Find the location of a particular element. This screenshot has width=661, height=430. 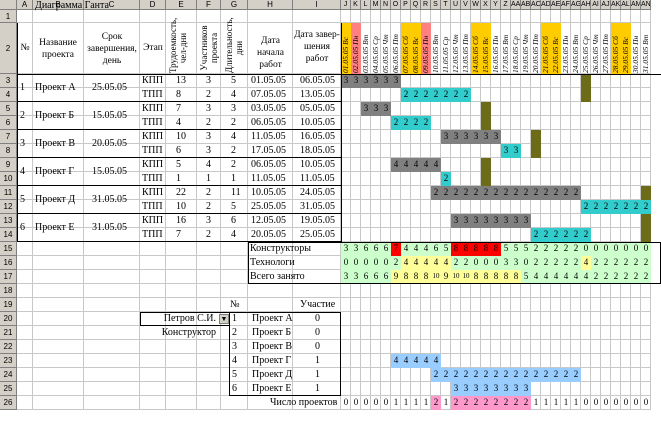

row-header-11: 11 is located at coordinates (8, 193).